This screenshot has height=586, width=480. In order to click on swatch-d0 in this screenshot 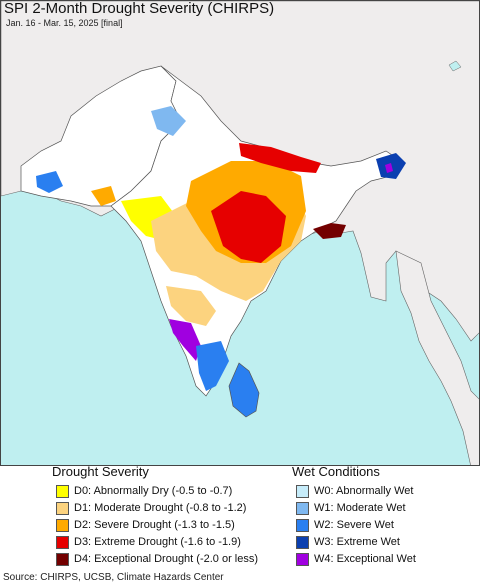, I will do `click(62, 491)`.